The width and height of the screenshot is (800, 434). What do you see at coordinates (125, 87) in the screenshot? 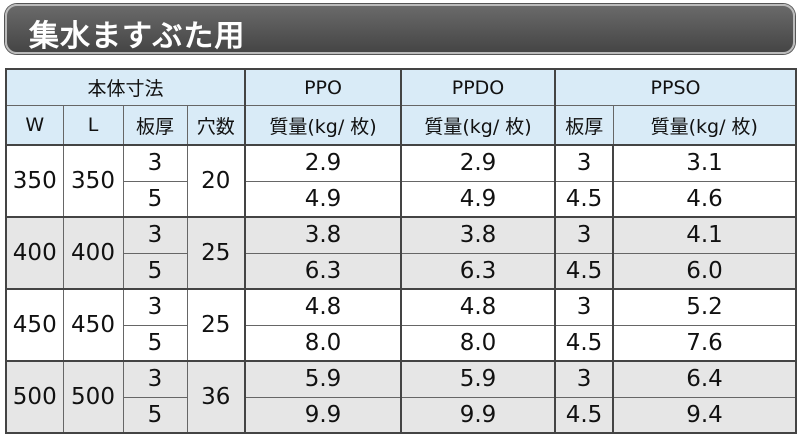
I see `group-header: 本体寸法` at bounding box center [125, 87].